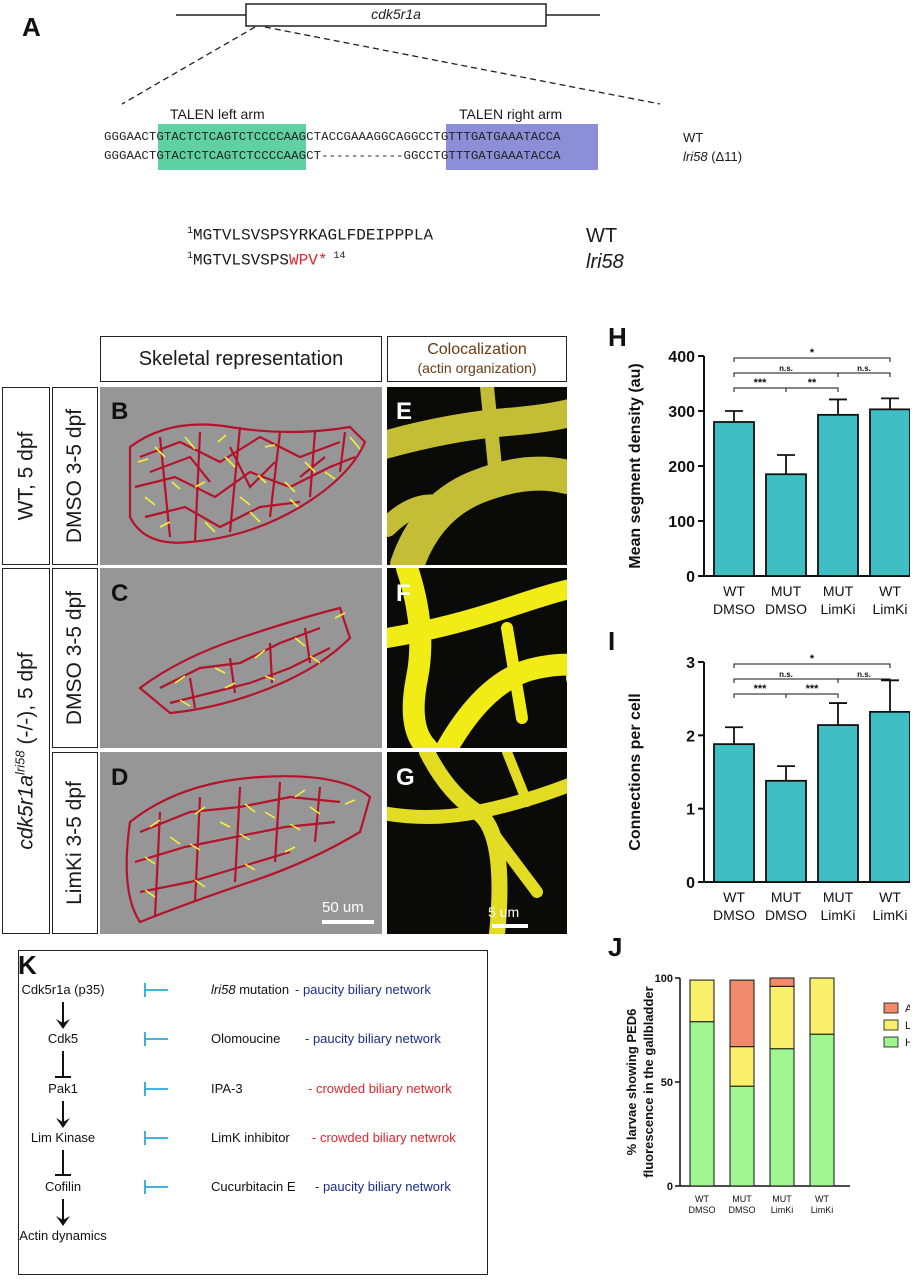 The width and height of the screenshot is (914, 1280). Describe the element at coordinates (477, 476) in the screenshot. I see `image-e-actin-wt` at that location.